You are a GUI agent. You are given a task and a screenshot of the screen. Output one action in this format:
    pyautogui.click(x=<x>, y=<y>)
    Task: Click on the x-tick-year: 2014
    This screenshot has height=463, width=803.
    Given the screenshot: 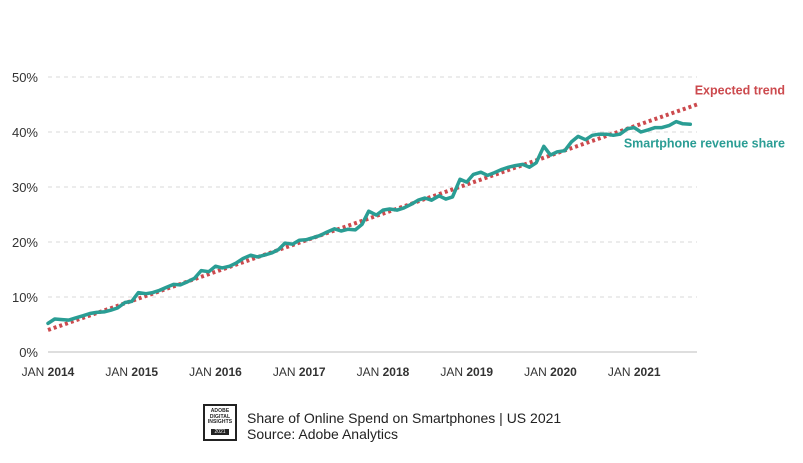 What is the action you would take?
    pyautogui.click(x=61, y=372)
    